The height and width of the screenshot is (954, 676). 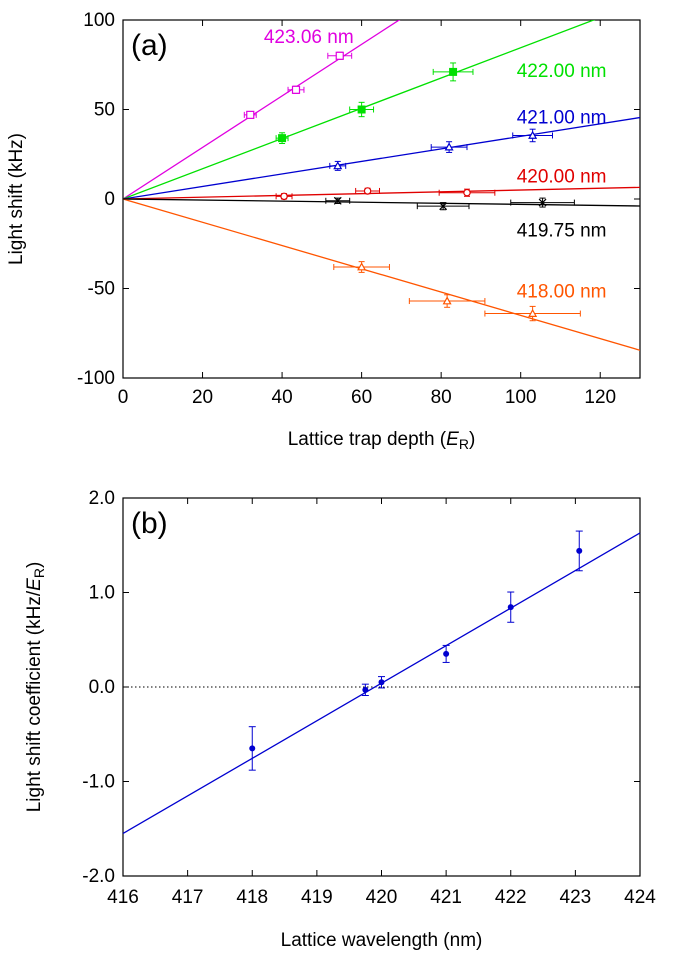 I want to click on x-tick-label: 417, so click(x=188, y=897).